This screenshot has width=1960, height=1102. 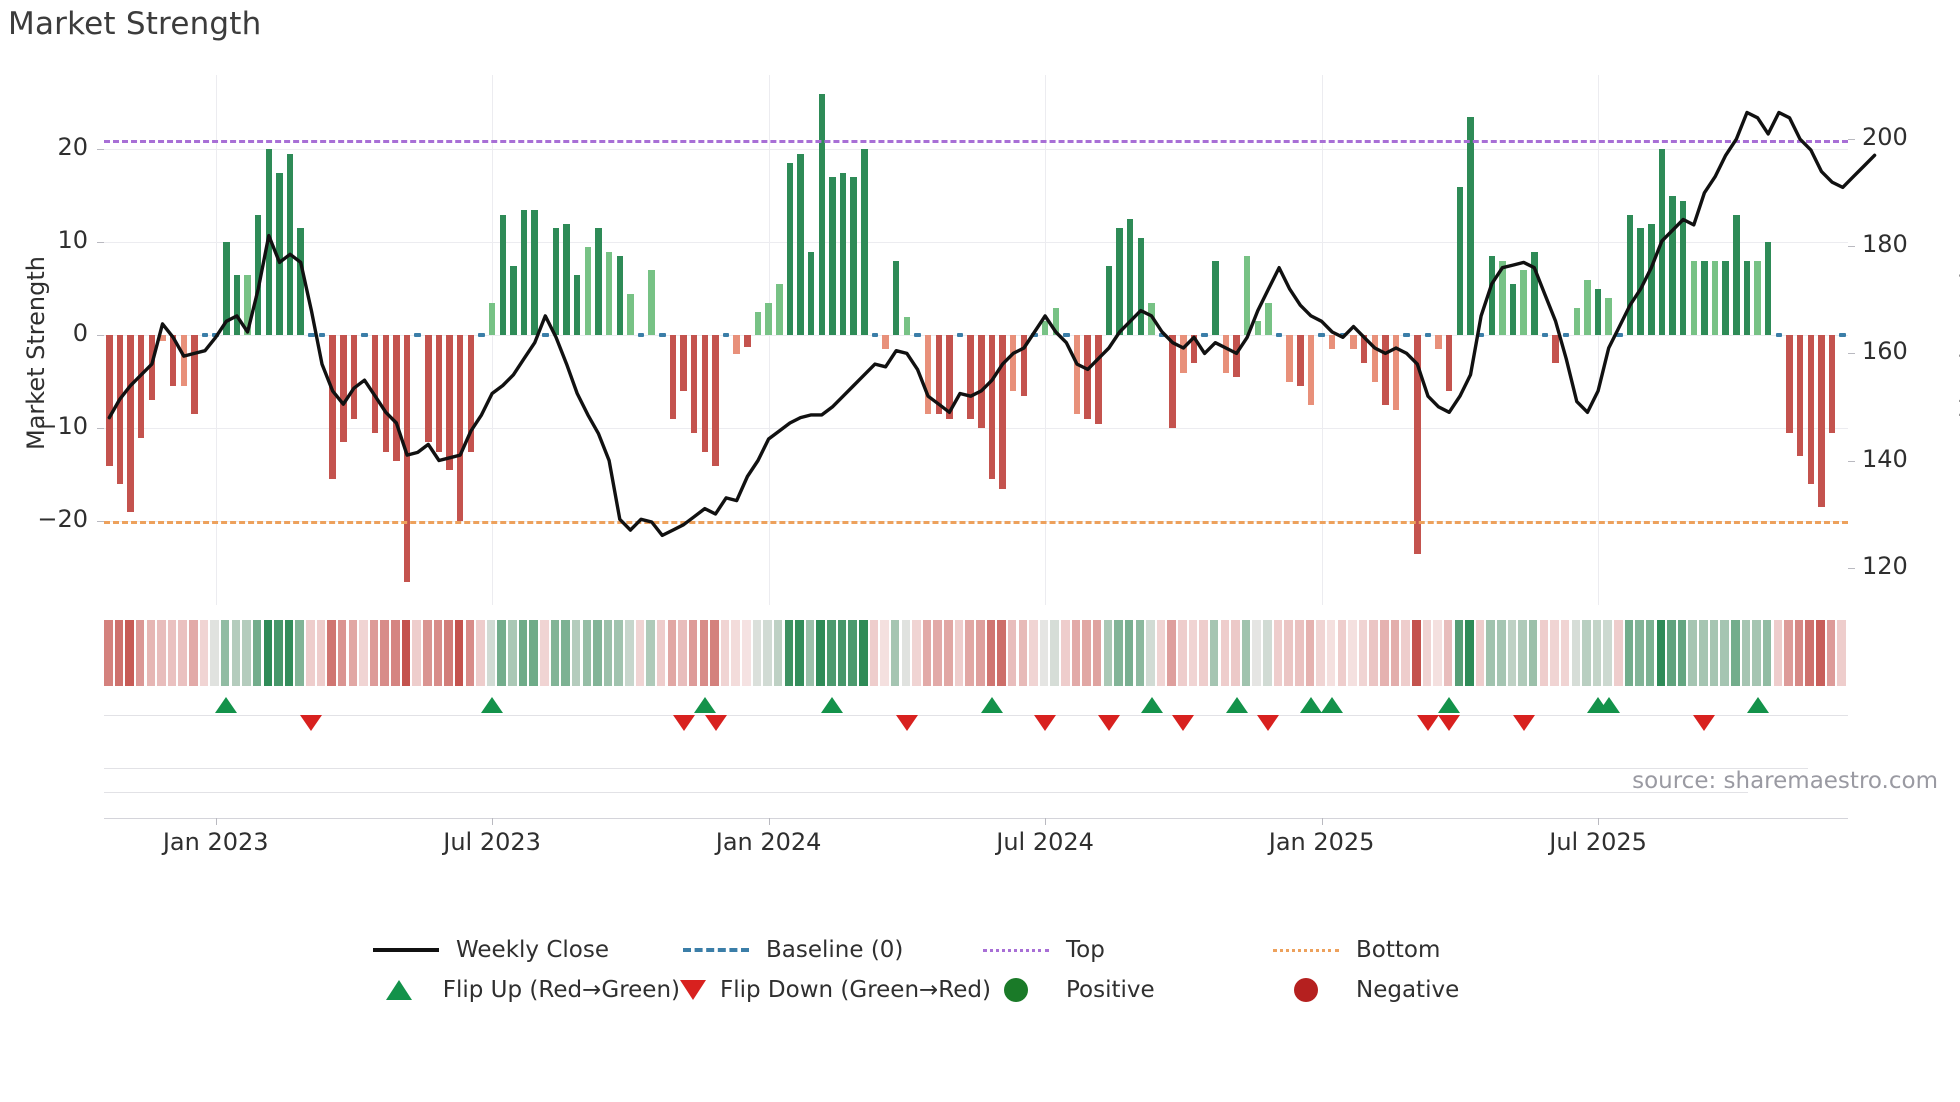 I want to click on bottom-line-icon, so click(x=1306, y=950).